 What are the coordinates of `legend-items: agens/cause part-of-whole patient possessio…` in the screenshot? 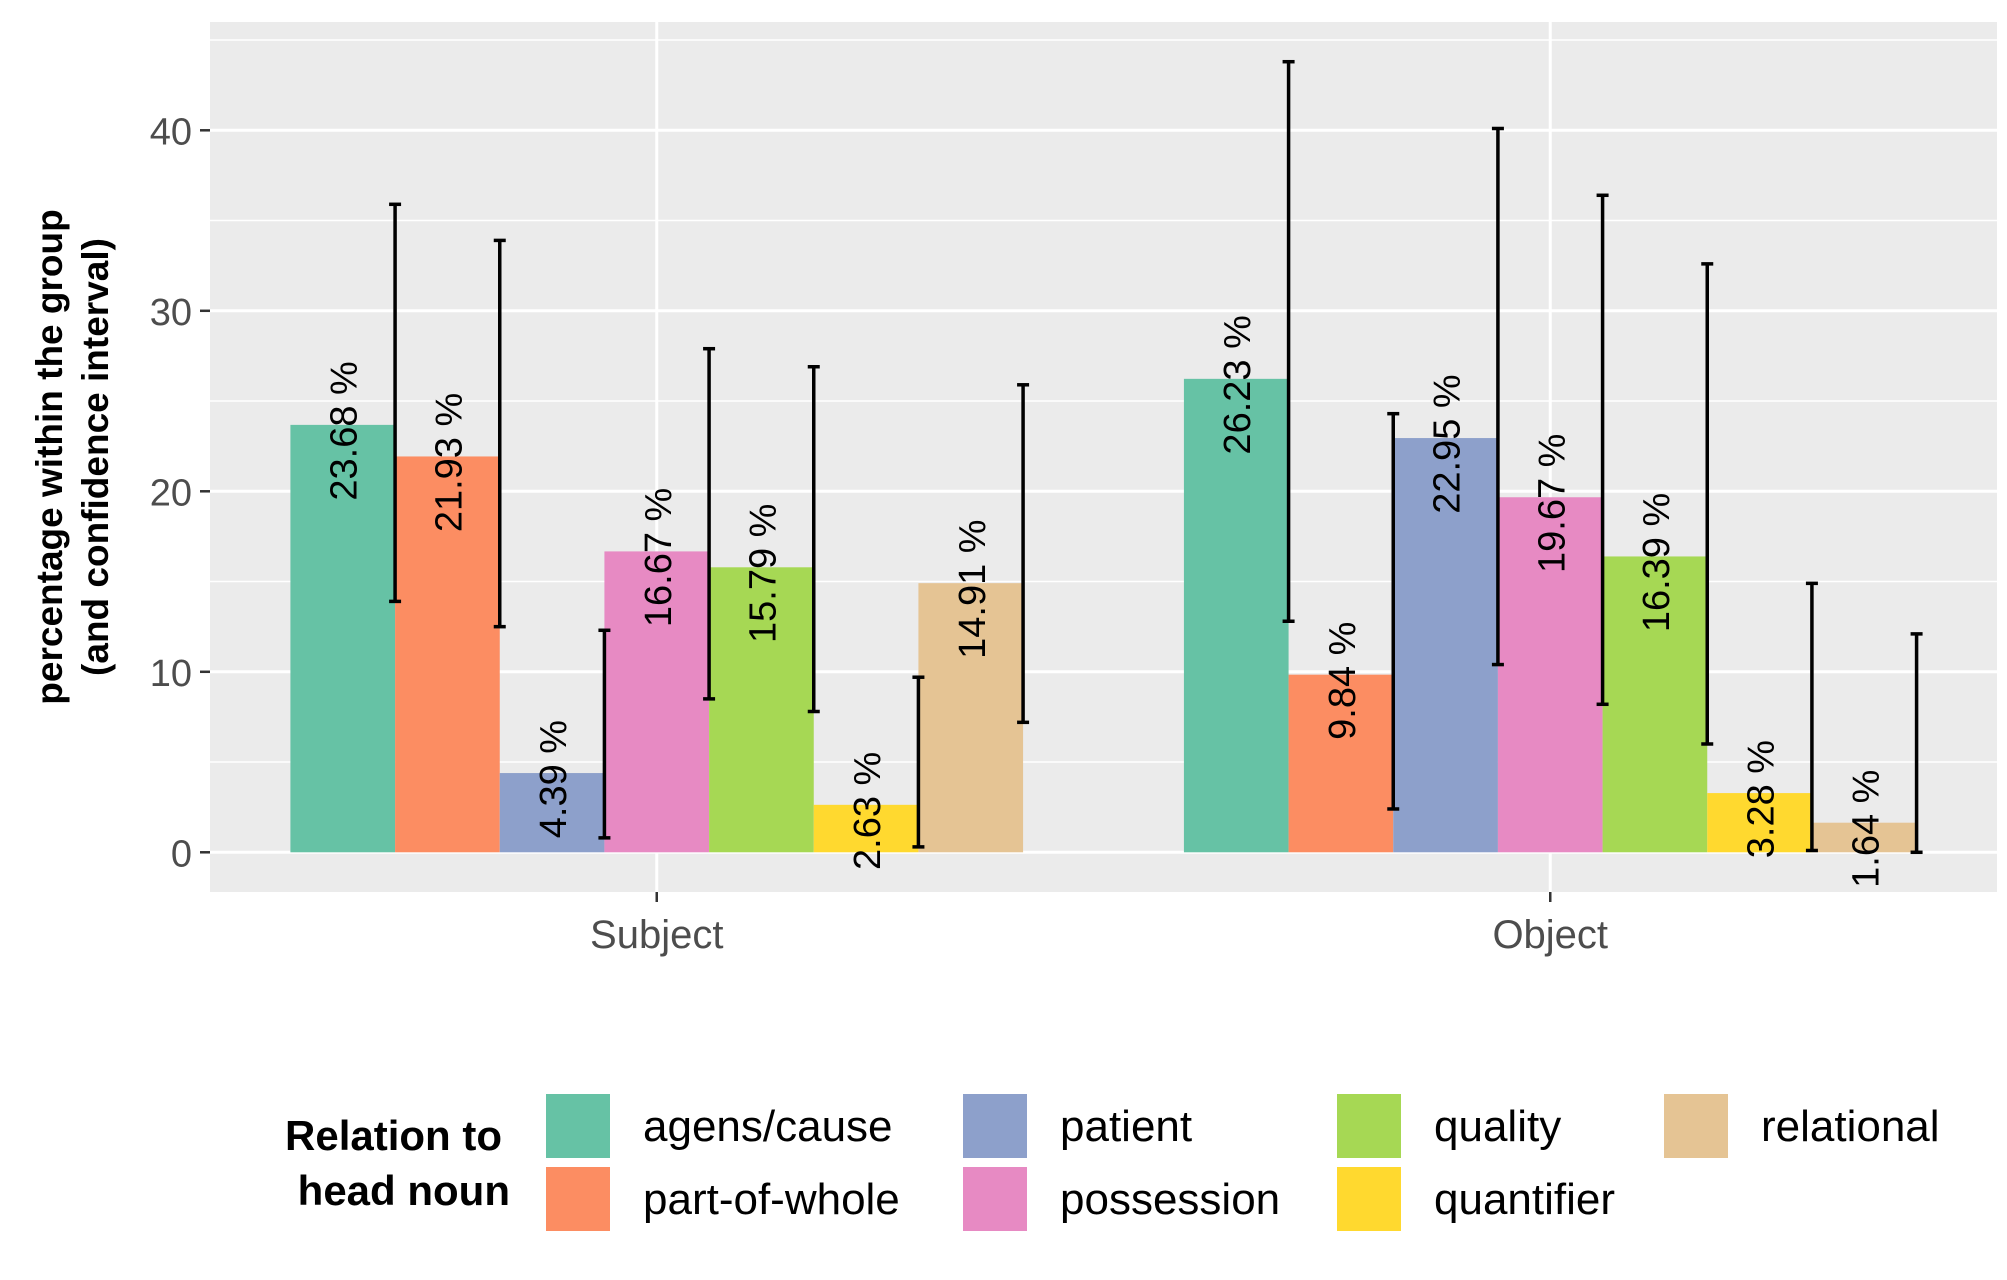 It's located at (1242, 1162).